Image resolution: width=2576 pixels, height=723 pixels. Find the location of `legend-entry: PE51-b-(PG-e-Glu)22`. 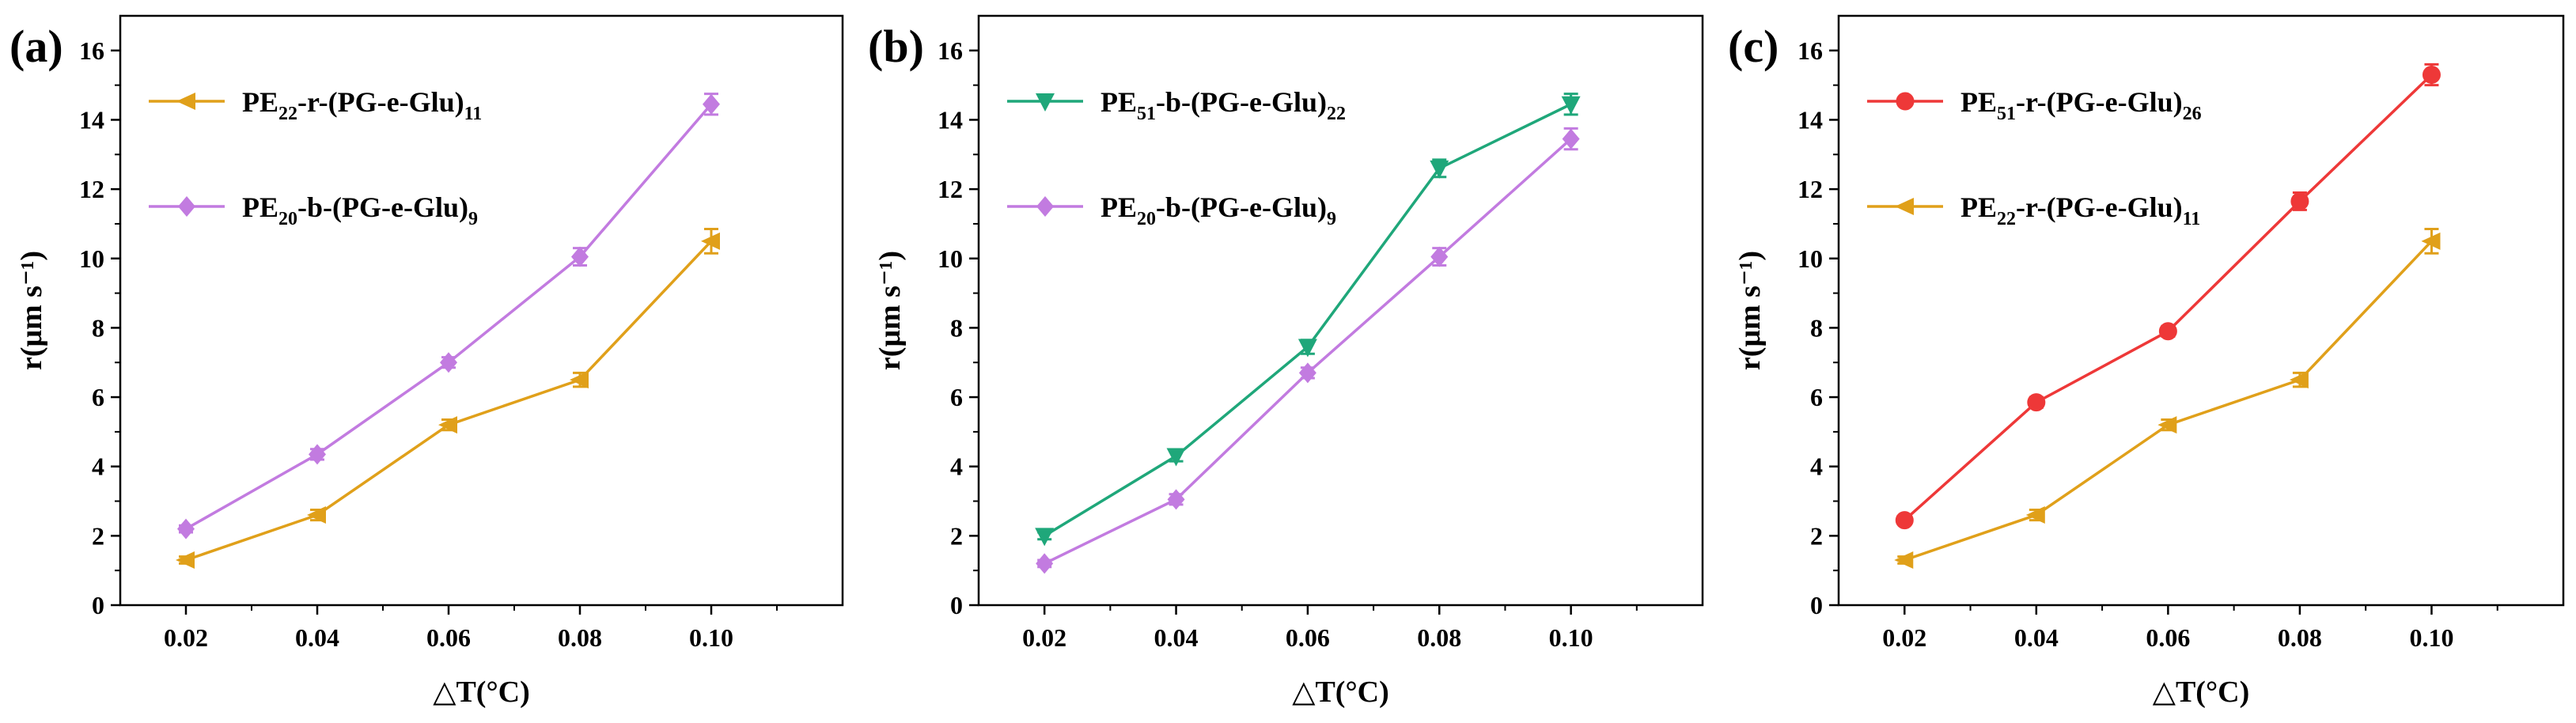

legend-entry: PE51-b-(PG-e-Glu)22 is located at coordinates (1176, 105).